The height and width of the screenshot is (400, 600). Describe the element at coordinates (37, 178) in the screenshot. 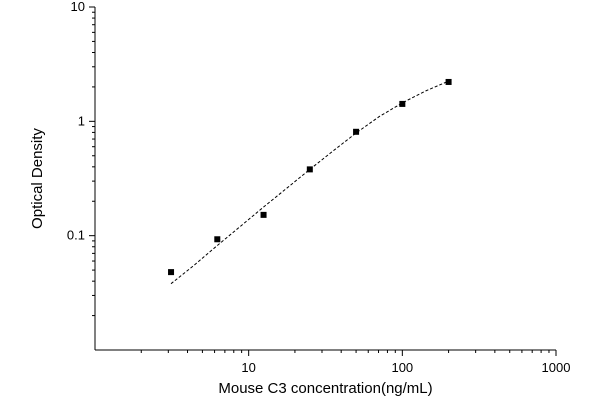

I see `y-axis-title: Optical Density` at that location.